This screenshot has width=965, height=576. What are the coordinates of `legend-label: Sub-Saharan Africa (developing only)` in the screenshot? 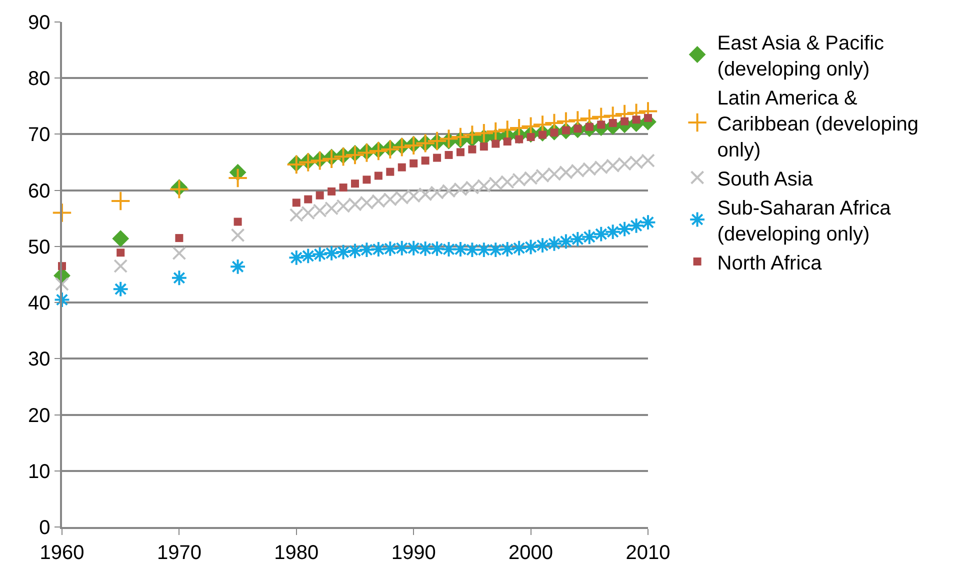 It's located at (804, 221).